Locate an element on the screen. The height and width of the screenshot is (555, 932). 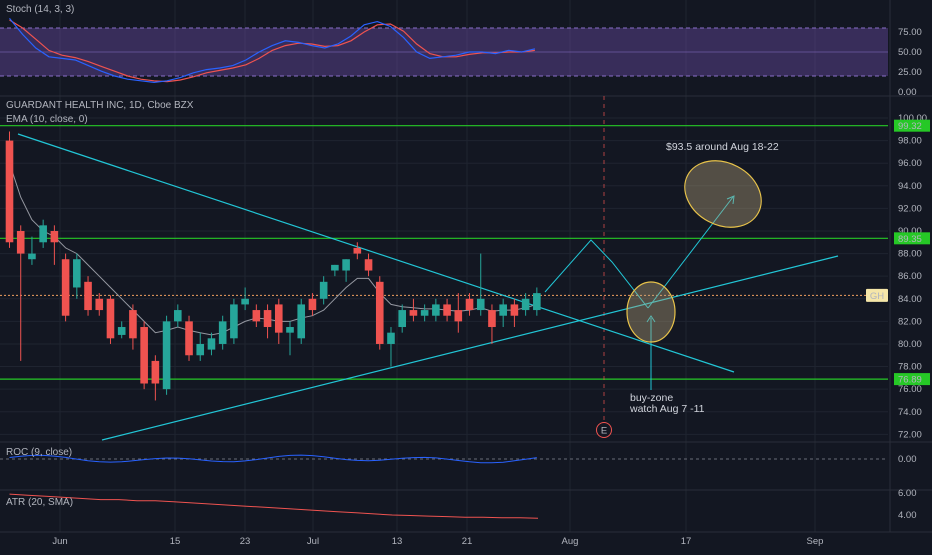
level-tag-label: 99.32 is located at coordinates (910, 126).